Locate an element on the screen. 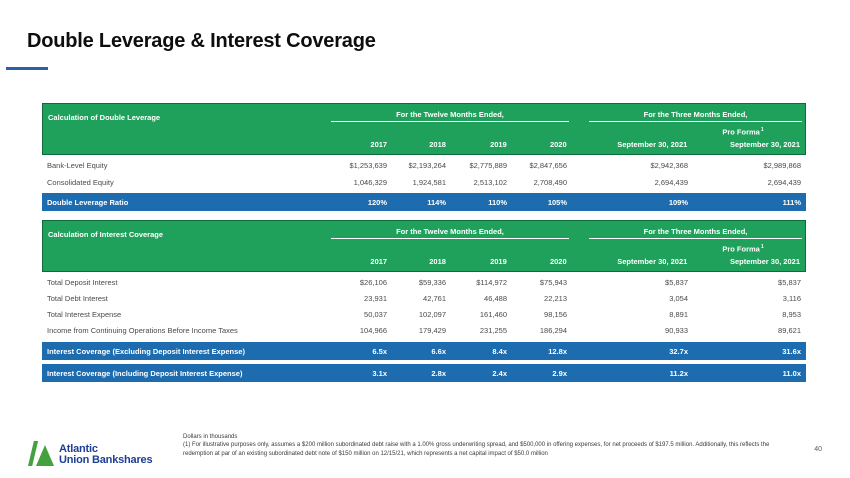 This screenshot has width=850, height=478. cell-value: 104,966 is located at coordinates (373, 330).